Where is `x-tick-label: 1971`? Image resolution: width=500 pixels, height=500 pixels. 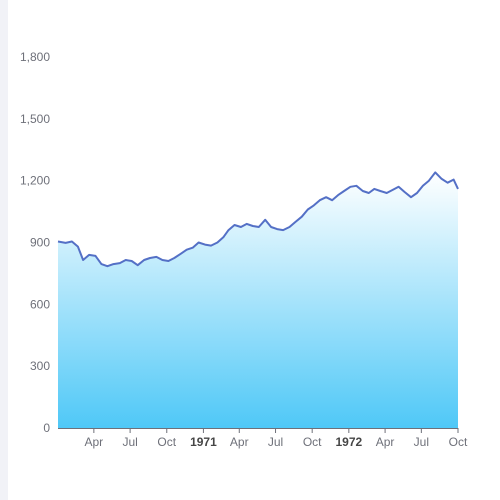
x-tick-label: 1971 is located at coordinates (203, 442).